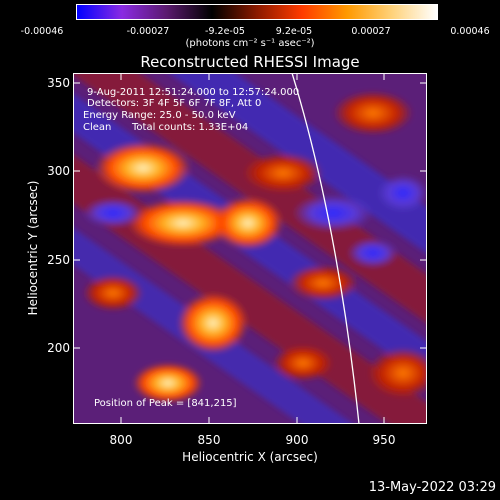  What do you see at coordinates (165, 403) in the screenshot?
I see `peak-position-text: Position of Peak = [841,215]` at bounding box center [165, 403].